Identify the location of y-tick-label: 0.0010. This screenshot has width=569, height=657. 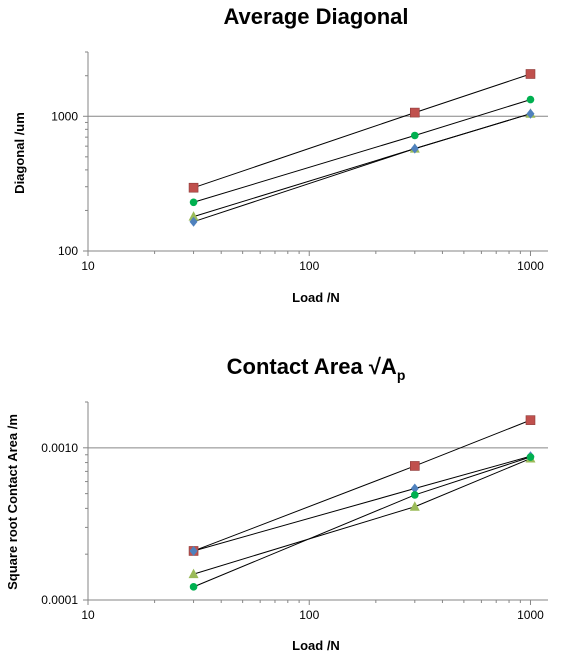
(59, 448).